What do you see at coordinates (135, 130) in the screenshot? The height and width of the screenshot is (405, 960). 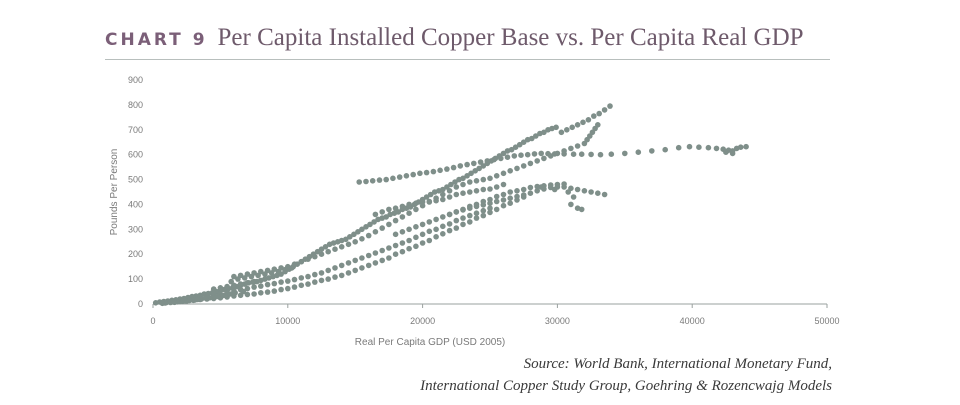 I see `y-tick-label: 700` at bounding box center [135, 130].